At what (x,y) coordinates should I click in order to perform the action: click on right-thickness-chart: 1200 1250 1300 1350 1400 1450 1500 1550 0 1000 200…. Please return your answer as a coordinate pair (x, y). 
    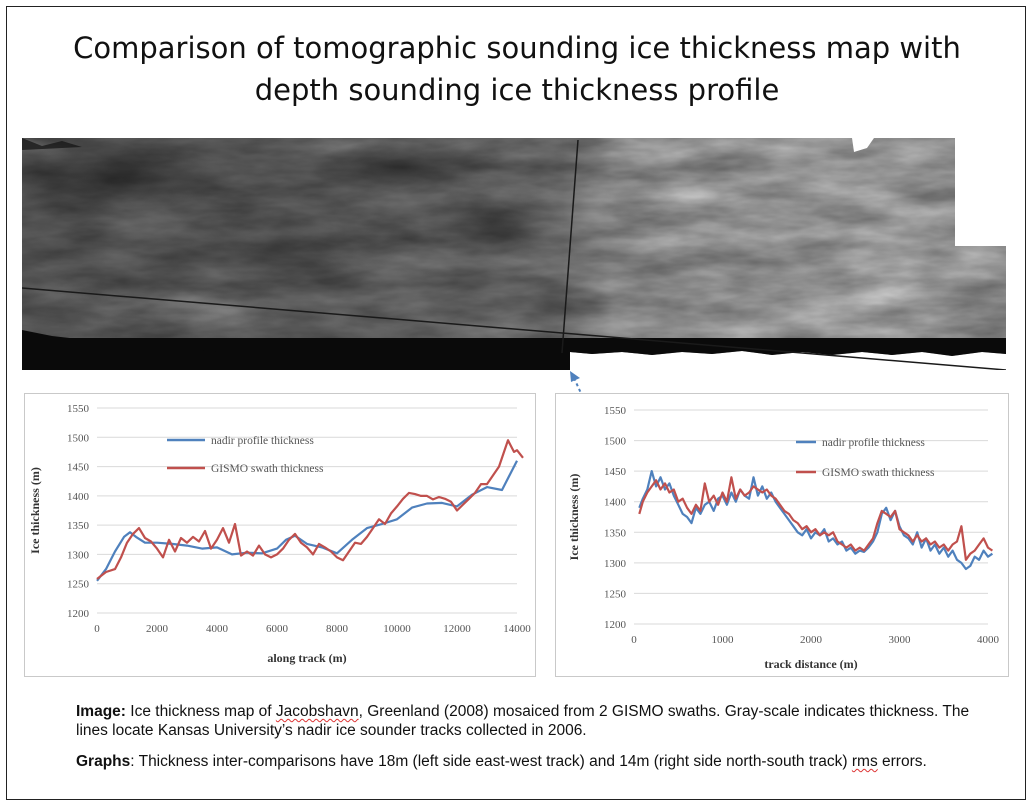
    Looking at the image, I should click on (783, 538).